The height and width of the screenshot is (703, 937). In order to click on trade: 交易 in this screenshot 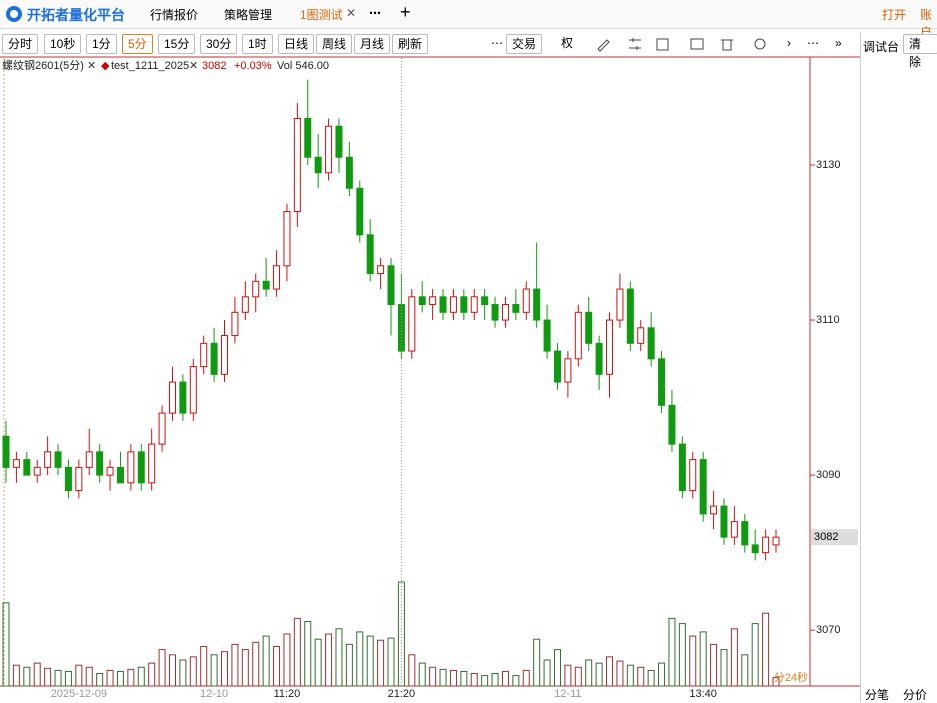, I will do `click(524, 44)`.